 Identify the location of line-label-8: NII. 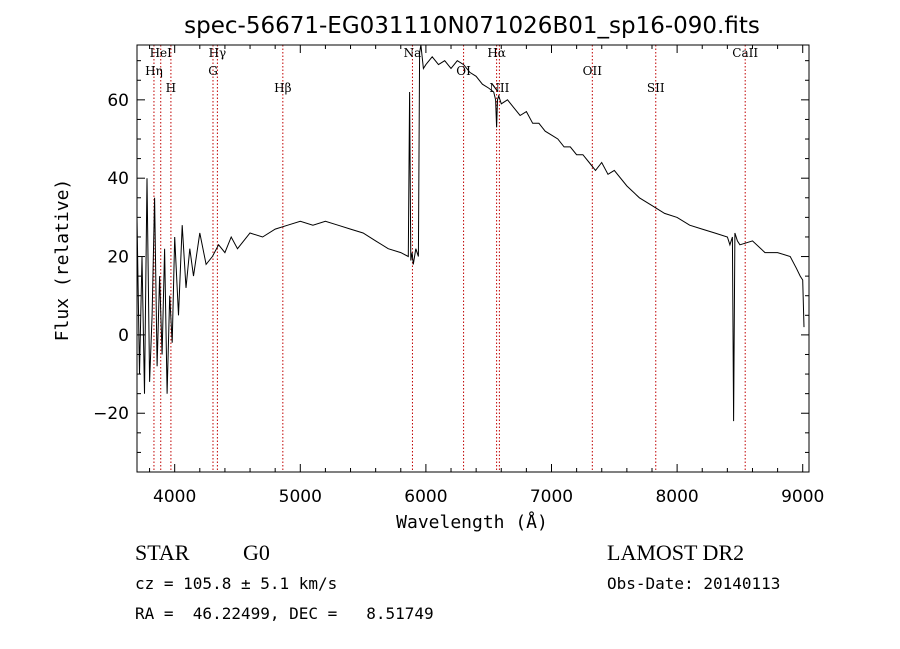
(499, 88).